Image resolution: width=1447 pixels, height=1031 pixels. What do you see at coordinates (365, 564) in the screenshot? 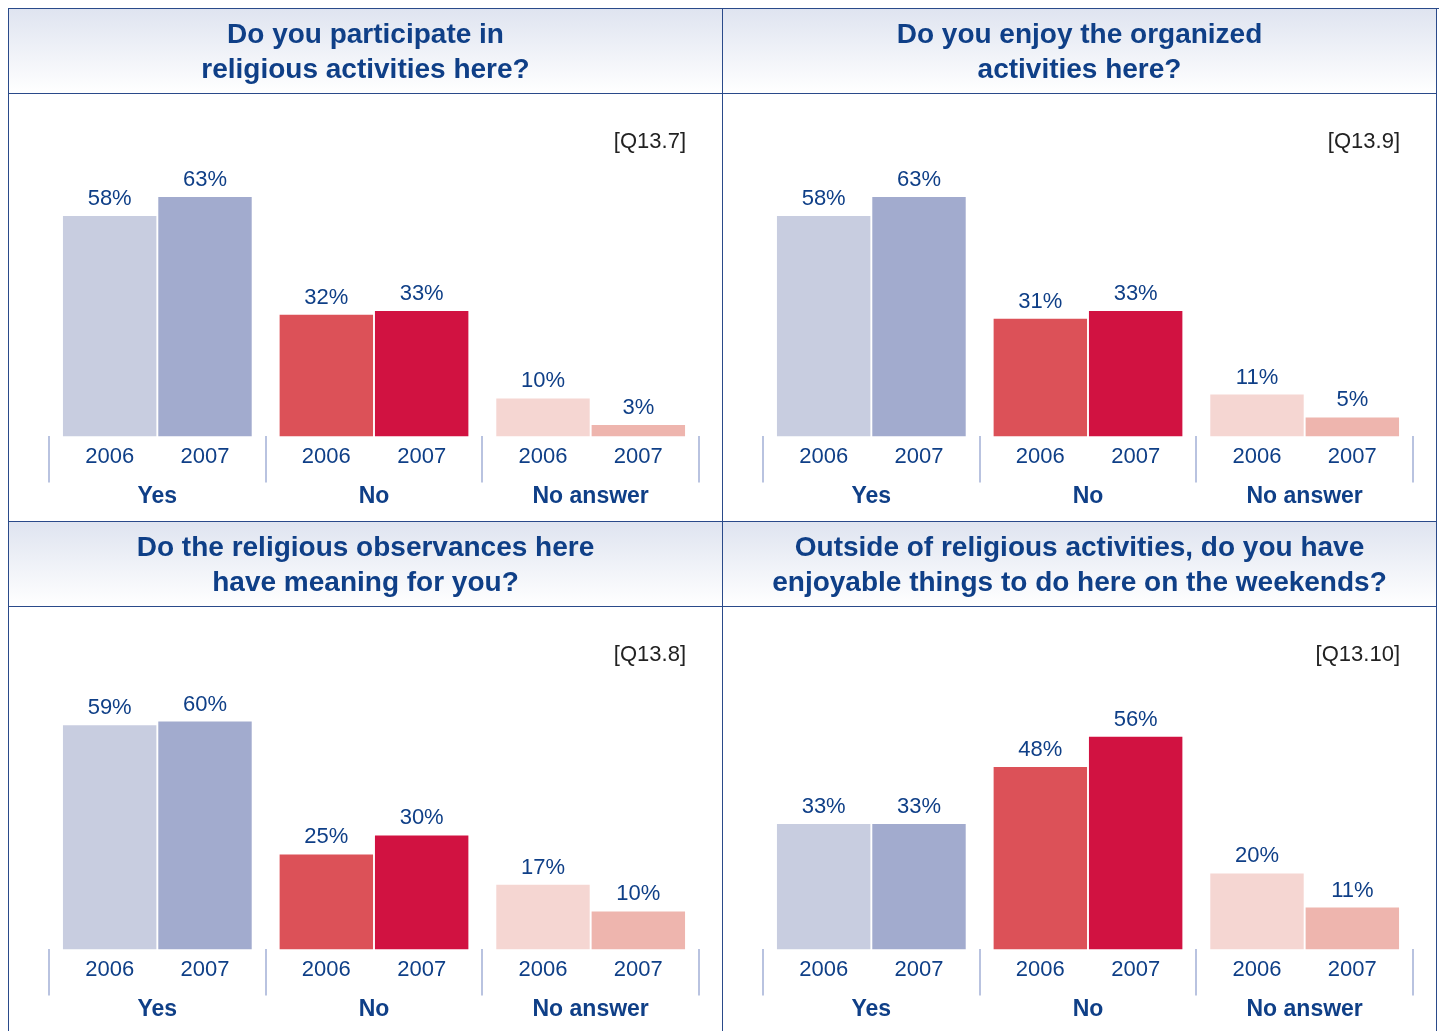
I see `chart-title: Do the religious observances here have meaning for you?` at bounding box center [365, 564].